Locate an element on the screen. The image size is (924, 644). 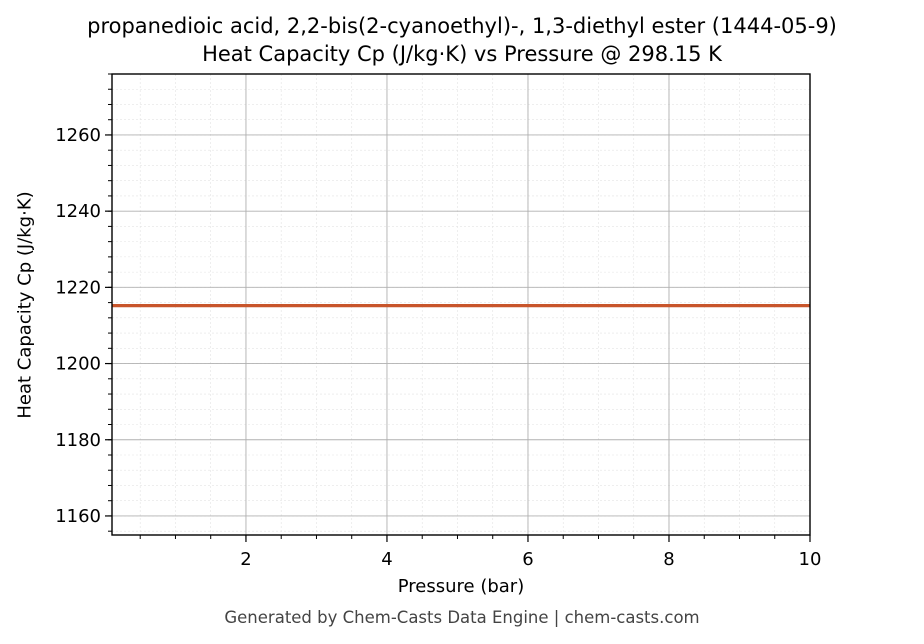
x-tick-label: 6 is located at coordinates (527, 559).